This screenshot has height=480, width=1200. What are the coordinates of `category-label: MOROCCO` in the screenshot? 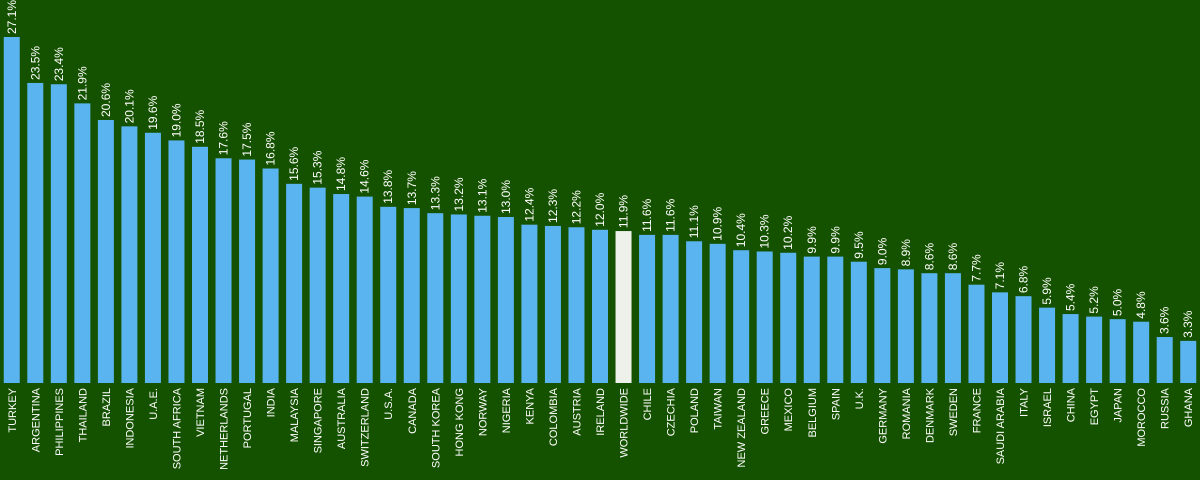 It's located at (1142, 417).